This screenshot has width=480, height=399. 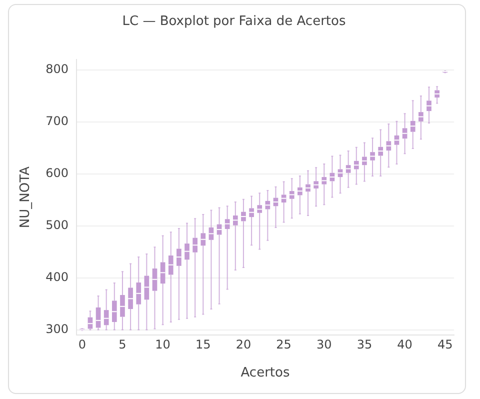 I want to click on x-tick-label: 0, so click(x=82, y=344).